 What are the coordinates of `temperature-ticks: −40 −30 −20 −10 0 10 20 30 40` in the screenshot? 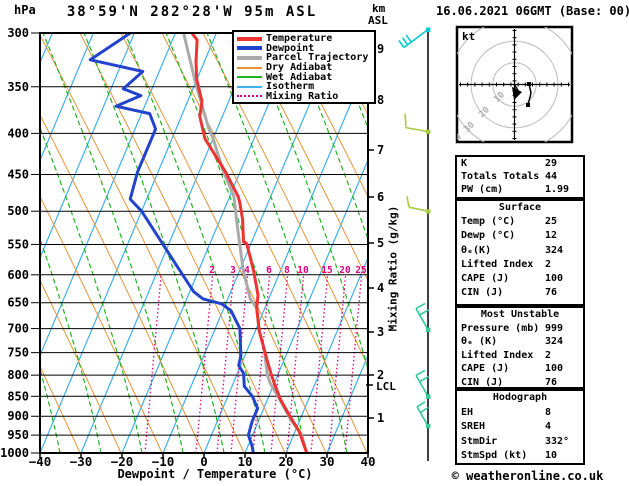 It's located at (202, 461).